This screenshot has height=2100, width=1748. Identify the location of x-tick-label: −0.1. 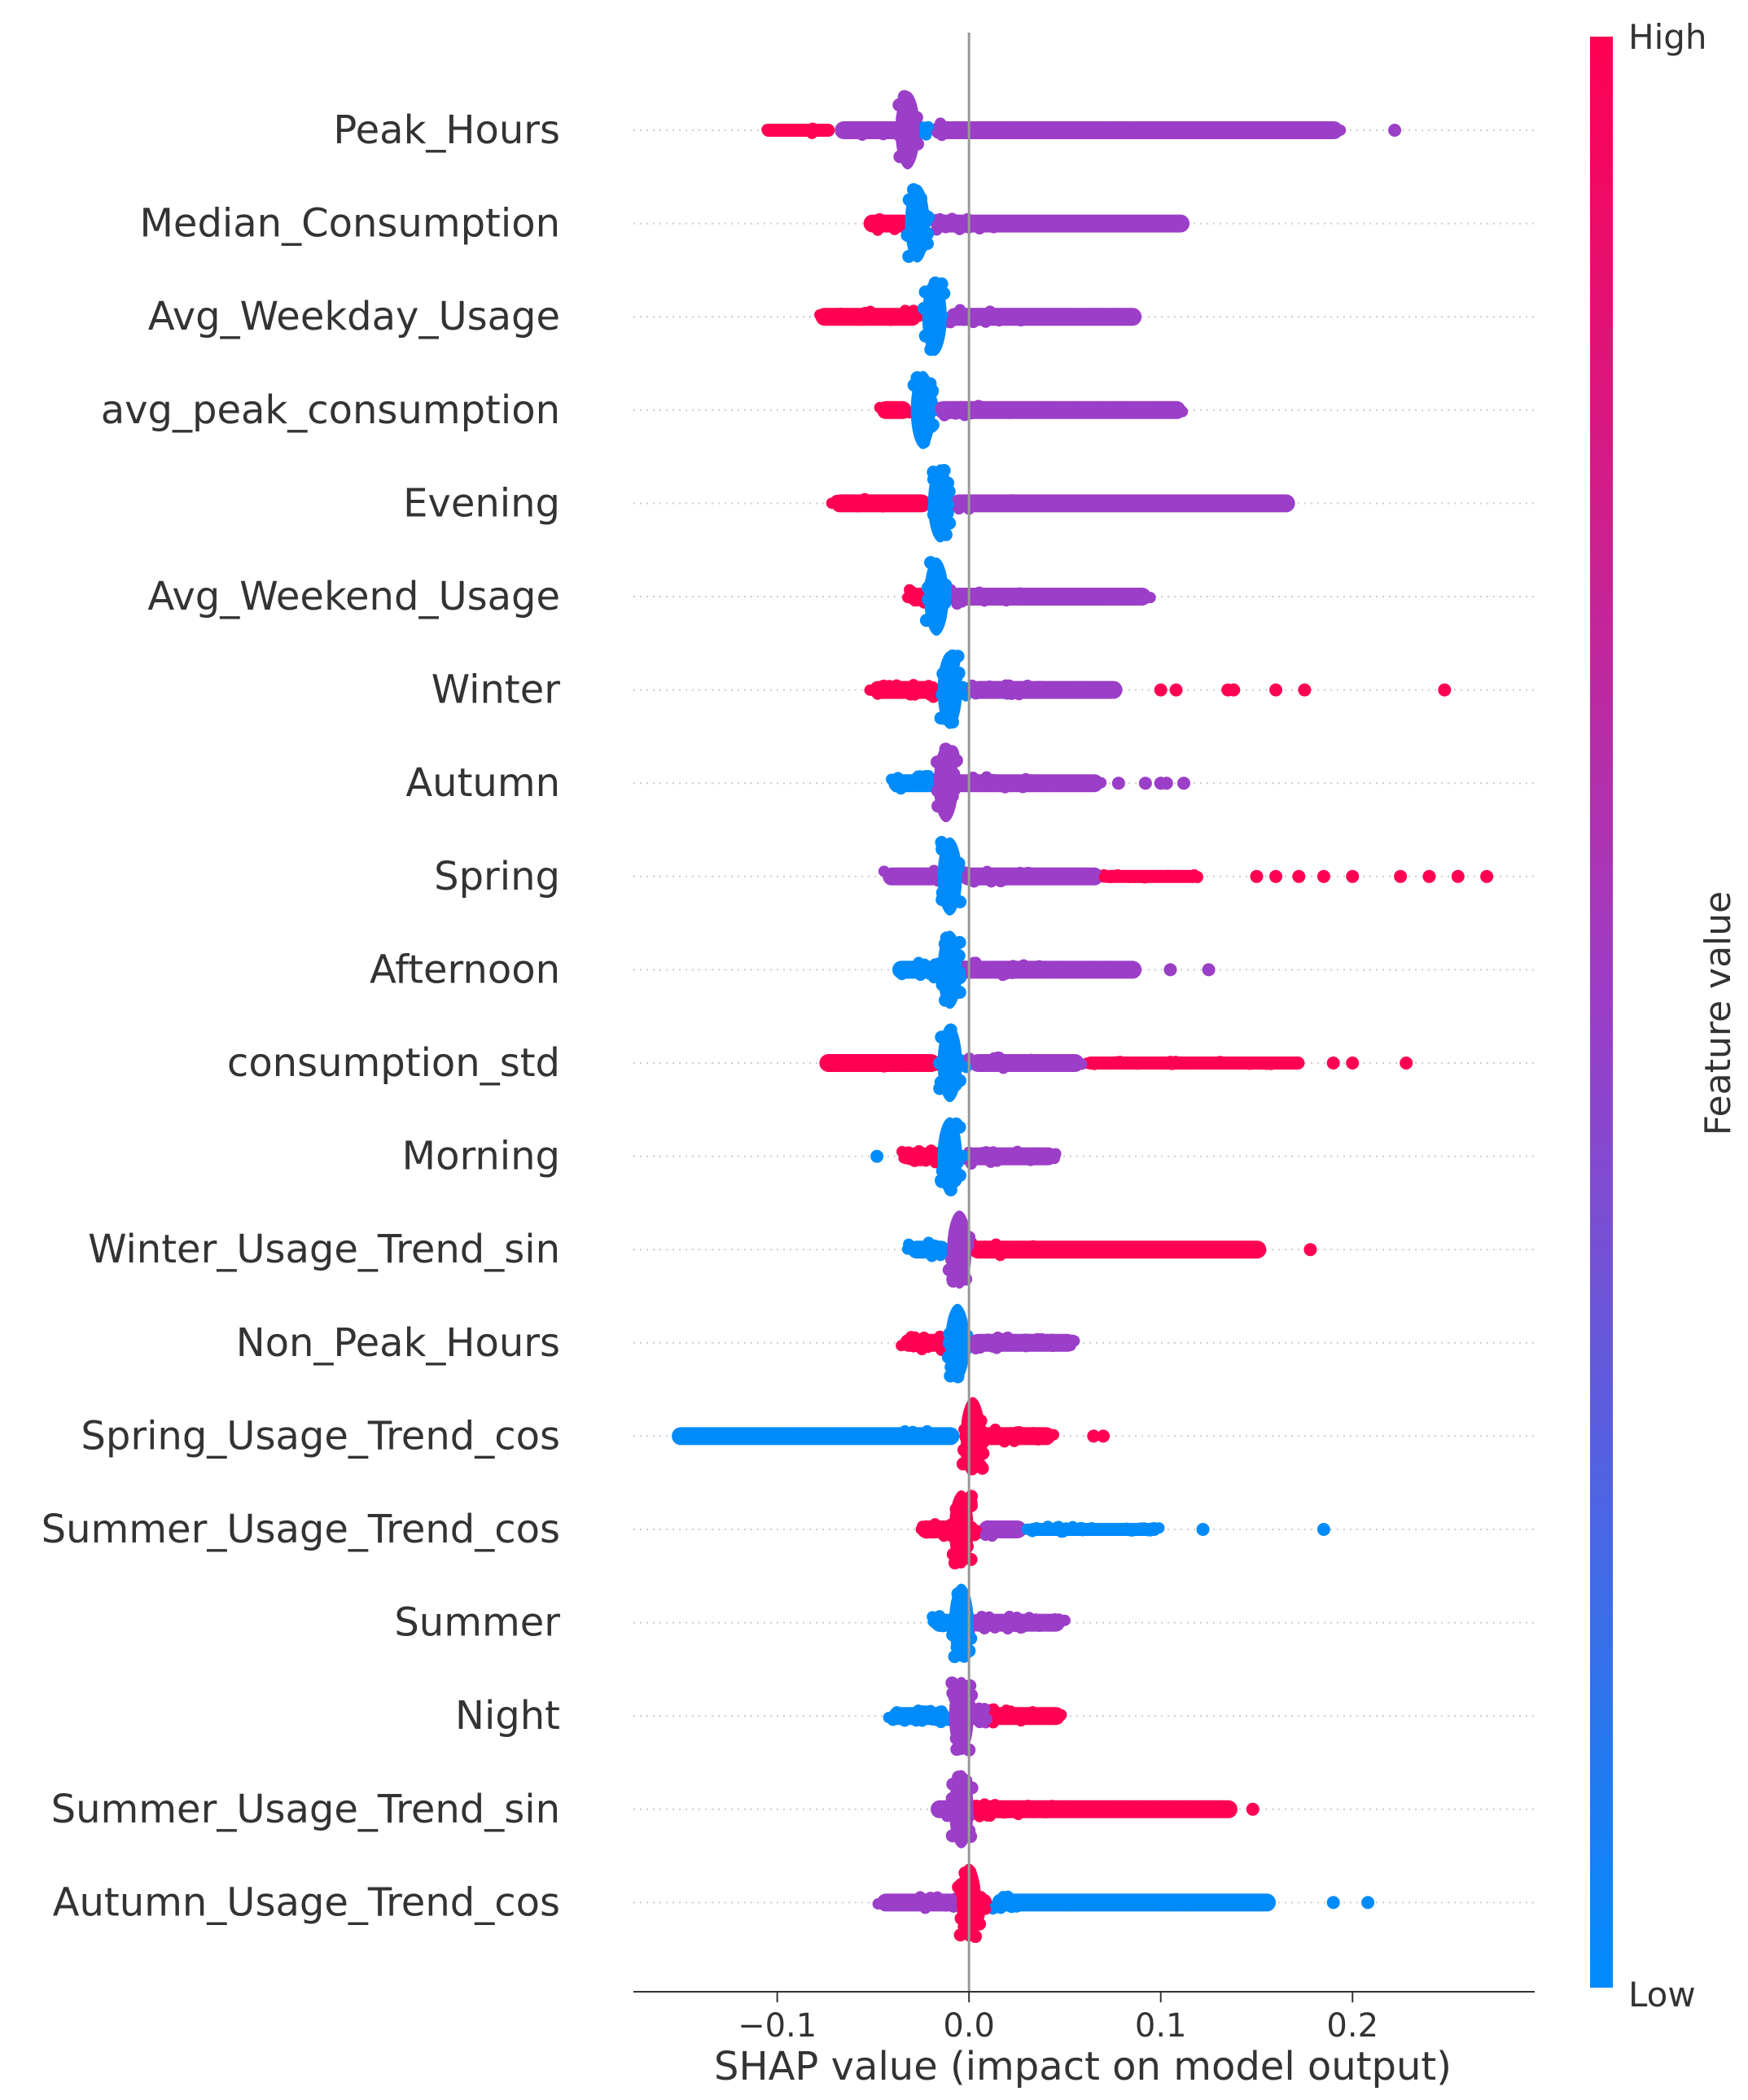
(777, 2026).